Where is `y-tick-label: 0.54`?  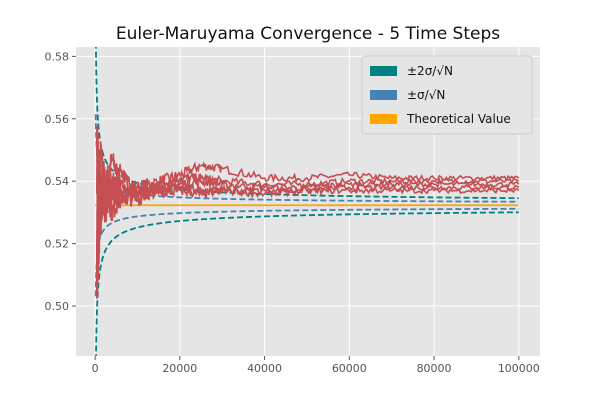
y-tick-label: 0.54 is located at coordinates (57, 181).